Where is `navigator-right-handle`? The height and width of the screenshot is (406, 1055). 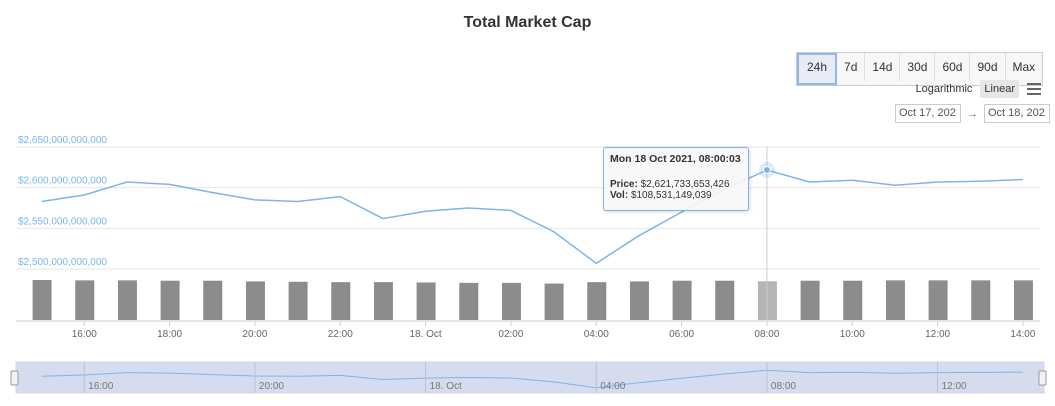 navigator-right-handle is located at coordinates (1042, 378).